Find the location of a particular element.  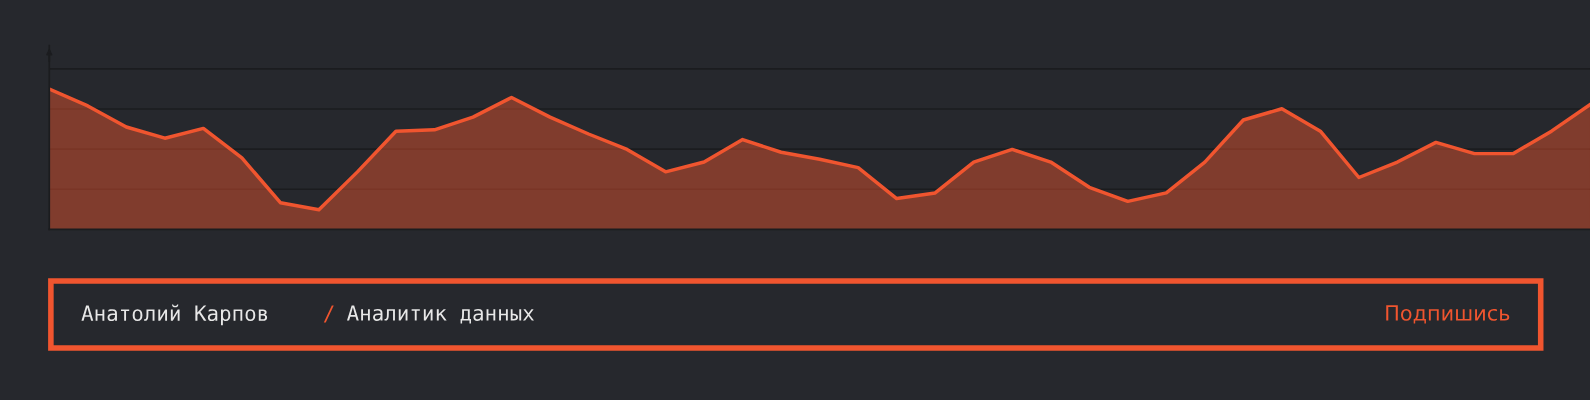

text: Анатолий Карпов is located at coordinates (174, 315).